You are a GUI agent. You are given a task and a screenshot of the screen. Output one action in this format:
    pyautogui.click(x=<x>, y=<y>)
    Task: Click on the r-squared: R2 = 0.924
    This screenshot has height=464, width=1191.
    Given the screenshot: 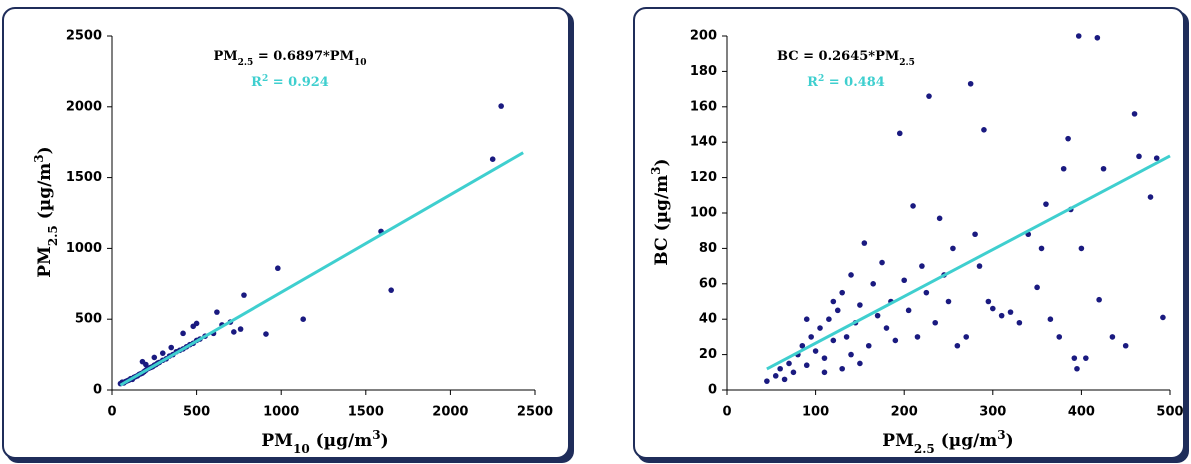 What is the action you would take?
    pyautogui.click(x=290, y=82)
    